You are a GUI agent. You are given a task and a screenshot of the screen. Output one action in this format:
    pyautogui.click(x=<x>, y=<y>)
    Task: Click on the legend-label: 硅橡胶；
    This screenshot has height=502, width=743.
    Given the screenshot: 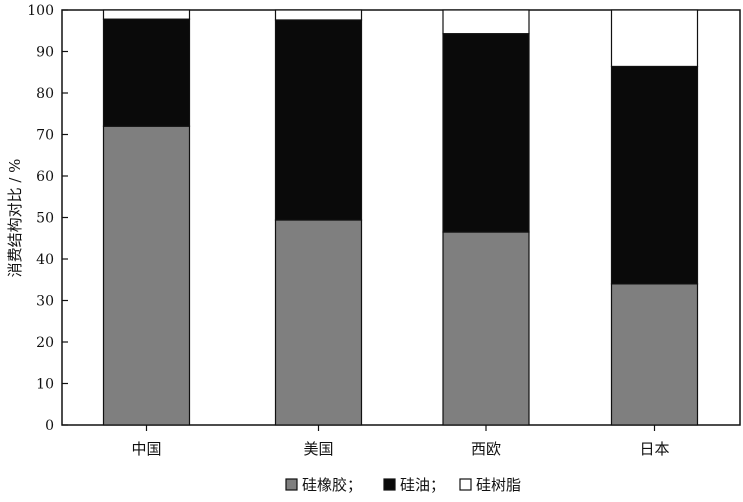 What is the action you would take?
    pyautogui.click(x=332, y=485)
    